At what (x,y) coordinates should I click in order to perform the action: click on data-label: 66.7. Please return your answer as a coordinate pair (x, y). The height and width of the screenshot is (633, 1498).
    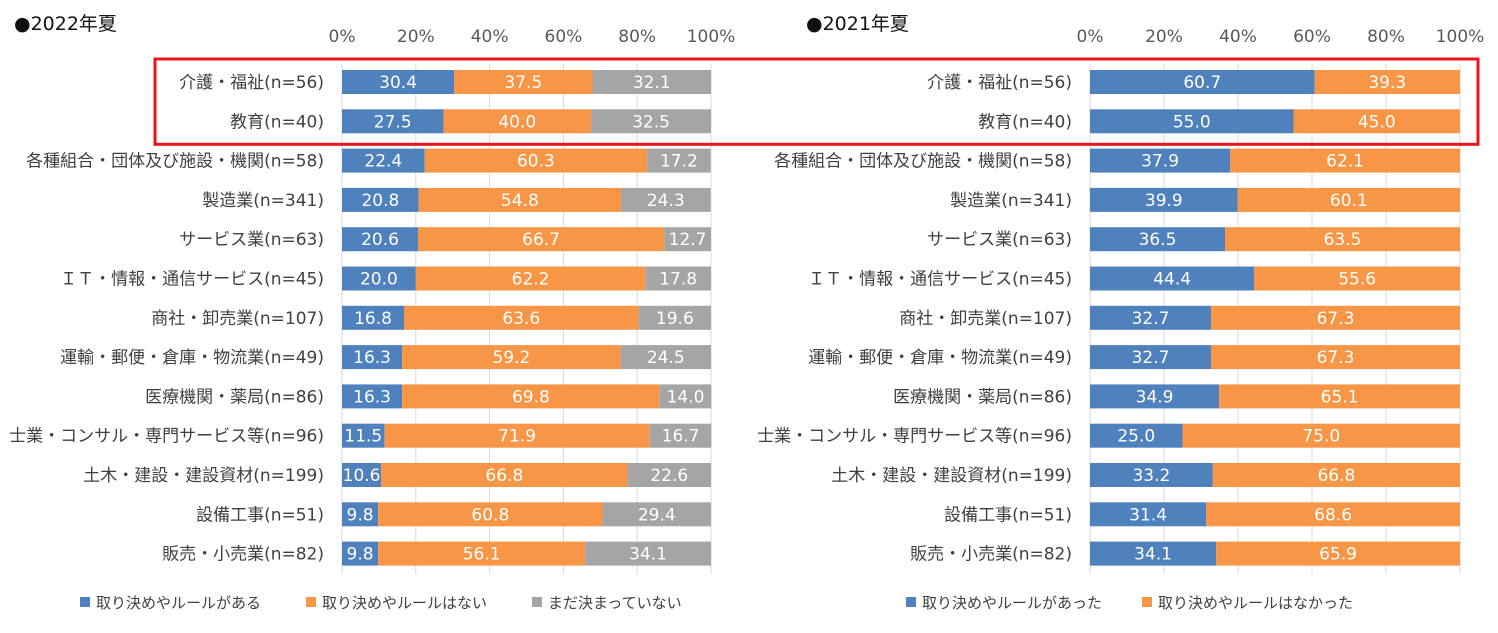
    Looking at the image, I should click on (541, 240).